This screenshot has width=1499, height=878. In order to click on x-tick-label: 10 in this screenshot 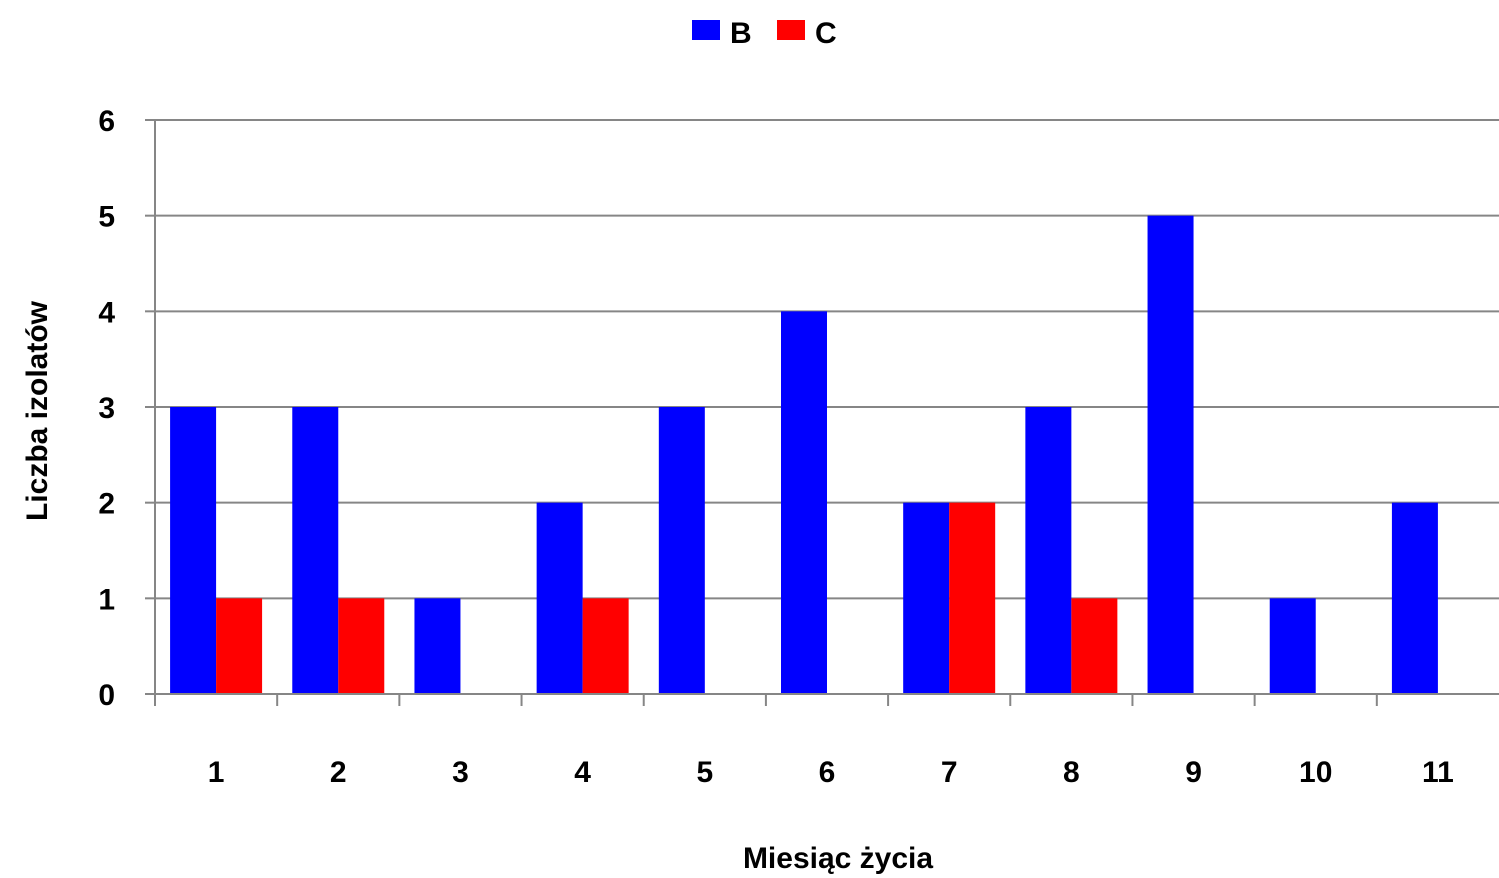, I will do `click(1315, 772)`.